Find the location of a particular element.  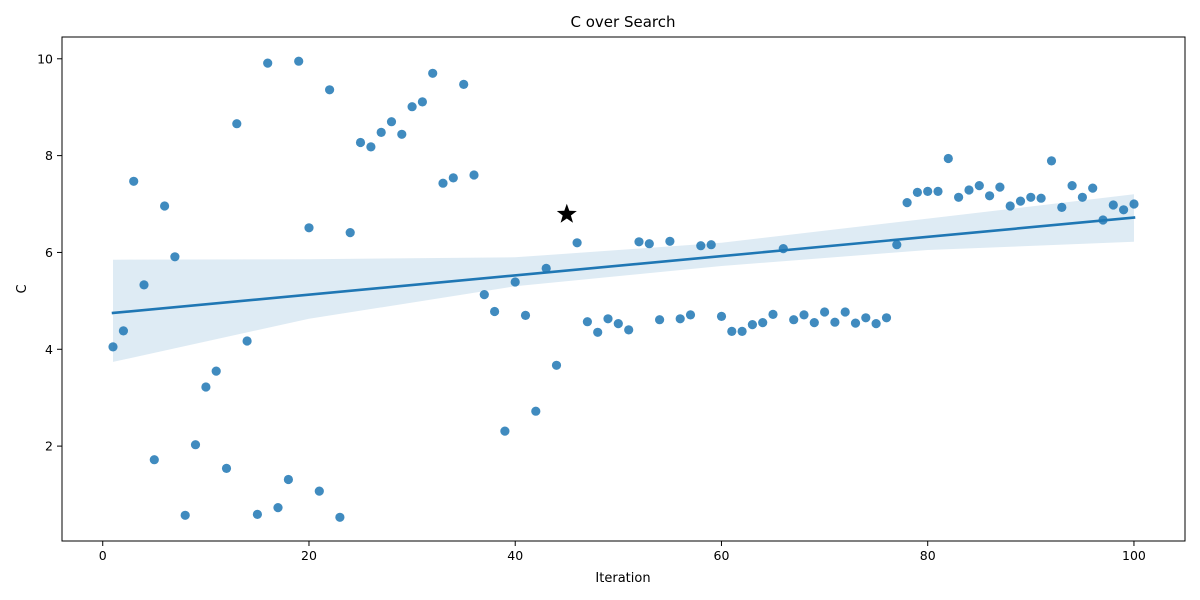

y-tick-label: 10 is located at coordinates (45, 58).